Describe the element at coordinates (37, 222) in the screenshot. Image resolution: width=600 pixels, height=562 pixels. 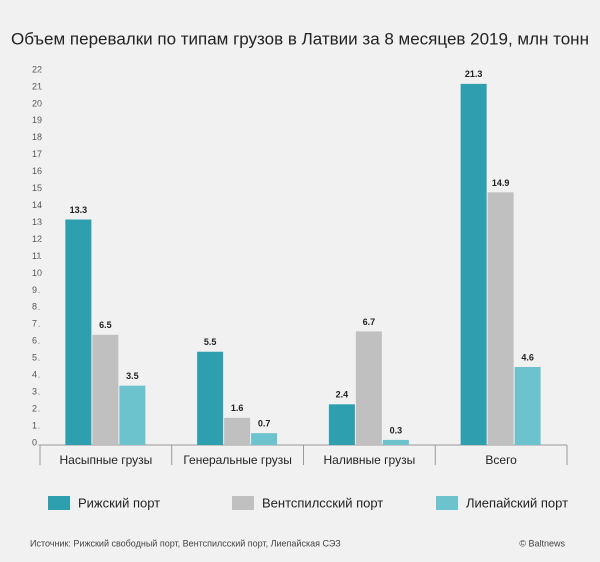
I see `y-tick-label: 13` at that location.